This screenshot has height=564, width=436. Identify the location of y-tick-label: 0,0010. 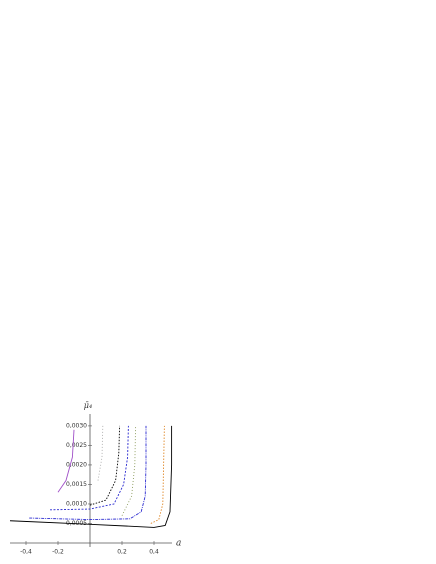
(76, 503).